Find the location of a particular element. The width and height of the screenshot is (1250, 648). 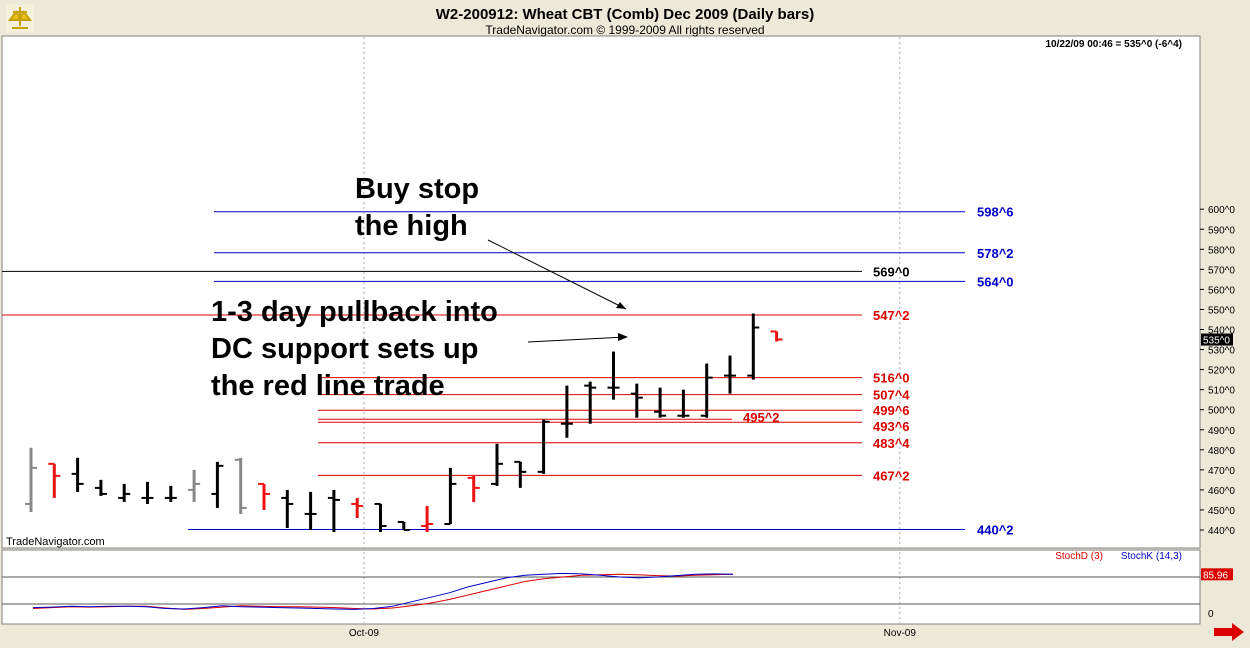

y-tick-label: 500^0 is located at coordinates (1221, 411).